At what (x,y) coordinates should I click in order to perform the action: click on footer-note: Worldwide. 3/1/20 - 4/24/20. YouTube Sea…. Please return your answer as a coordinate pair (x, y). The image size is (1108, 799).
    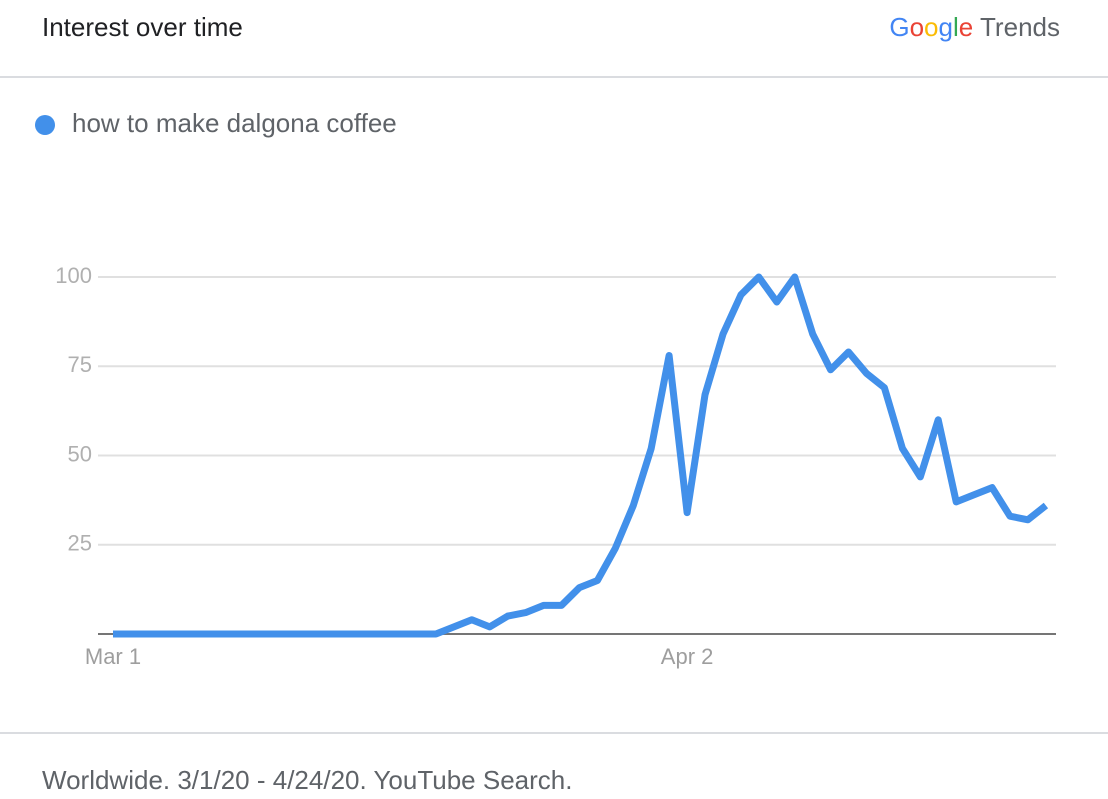
    Looking at the image, I should click on (307, 780).